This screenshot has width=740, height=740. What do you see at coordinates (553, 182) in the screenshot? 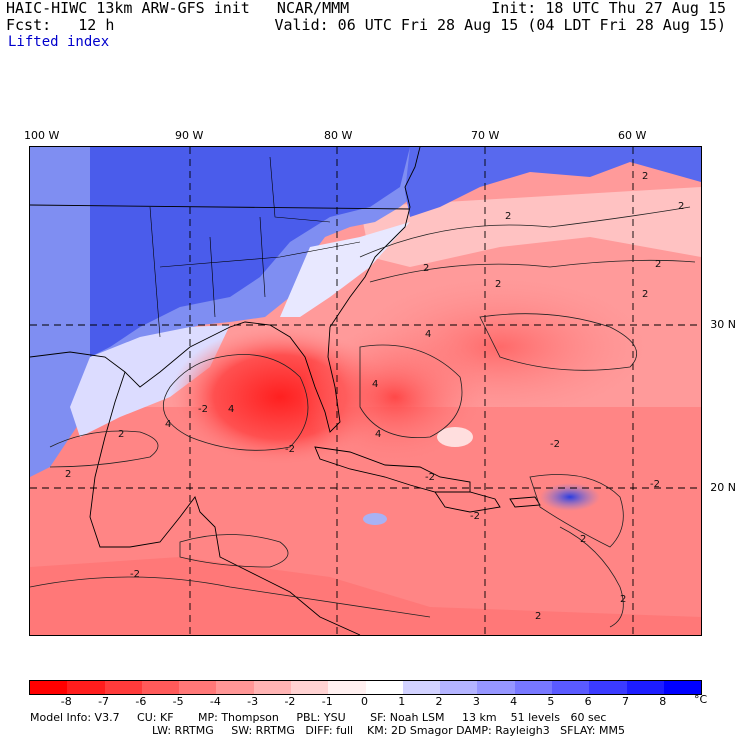
I see `ne-blue` at bounding box center [553, 182].